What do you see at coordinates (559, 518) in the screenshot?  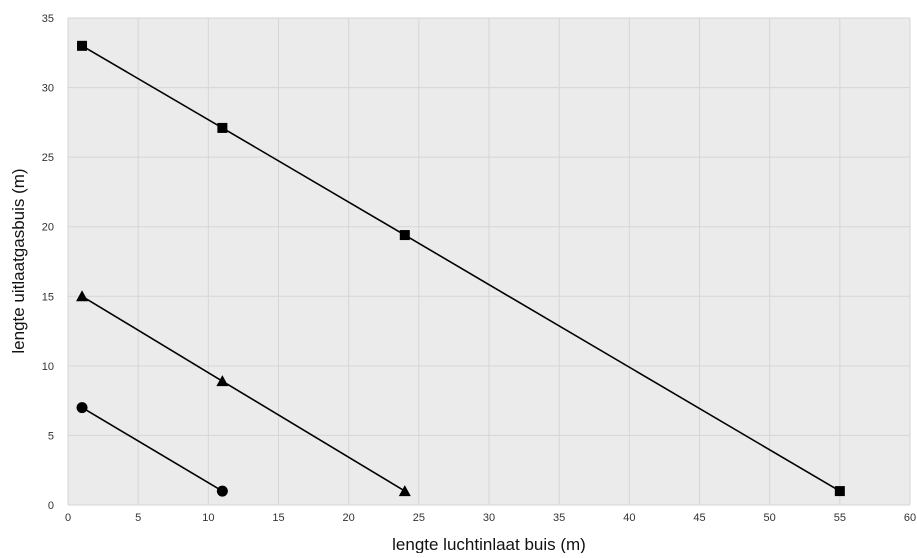 I see `x-tick-label: 35` at bounding box center [559, 518].